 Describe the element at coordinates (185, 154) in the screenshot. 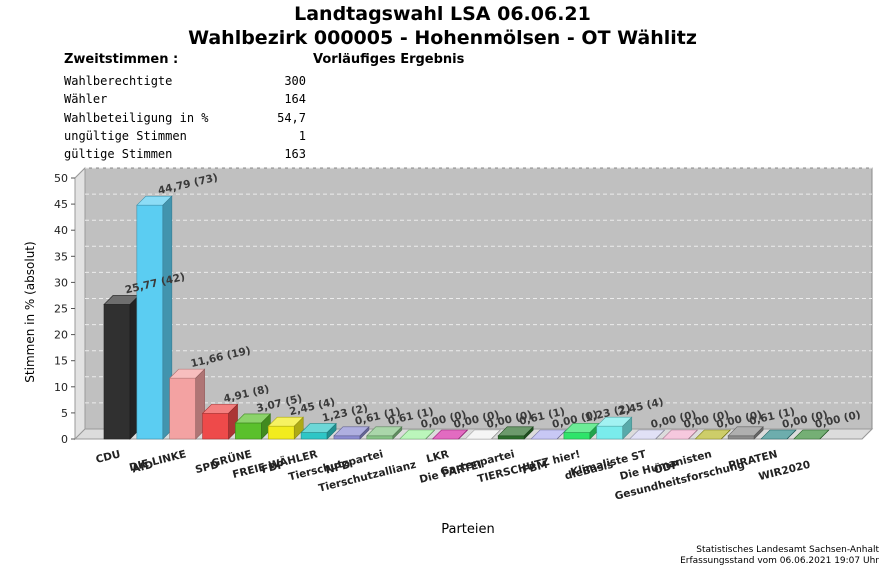

I see `stat-row: gültige Stimmen 163` at that location.